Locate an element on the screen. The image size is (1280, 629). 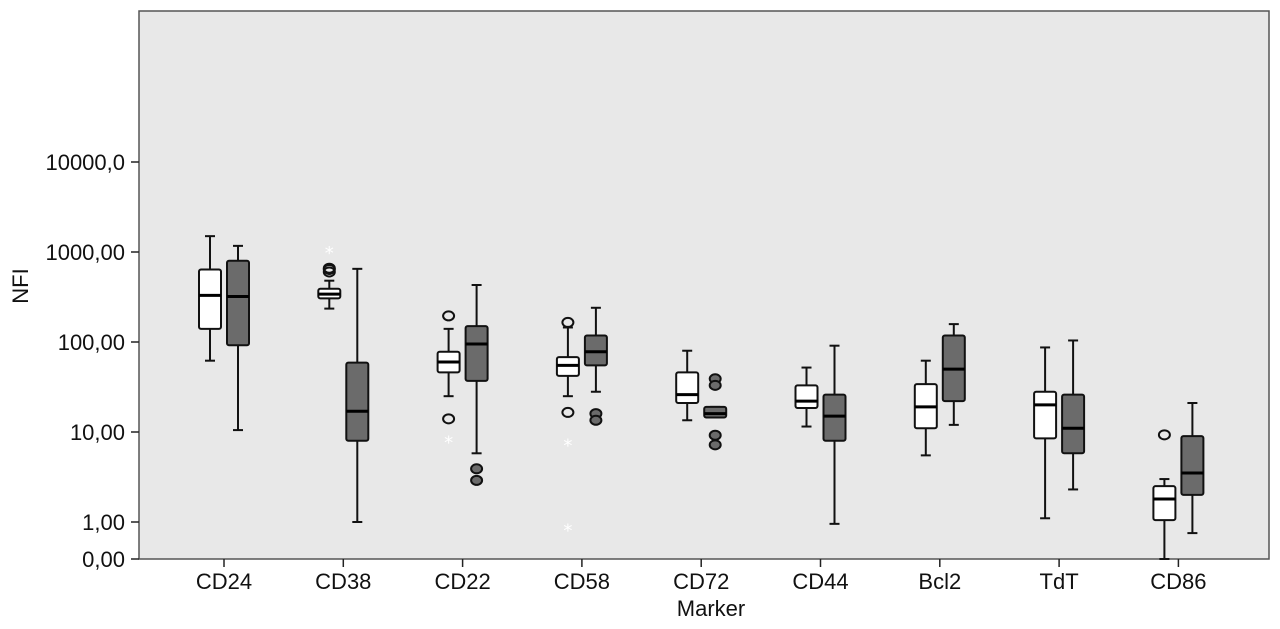
y-tick-label: 0,00 is located at coordinates (103, 559).